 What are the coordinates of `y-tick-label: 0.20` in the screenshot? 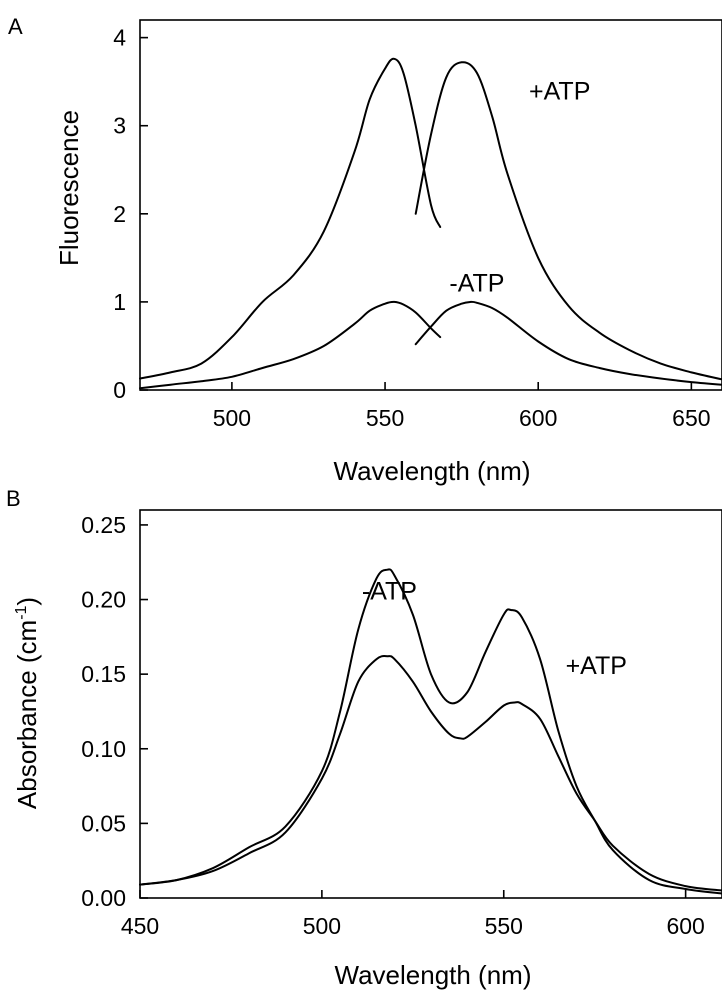 It's located at (103, 600).